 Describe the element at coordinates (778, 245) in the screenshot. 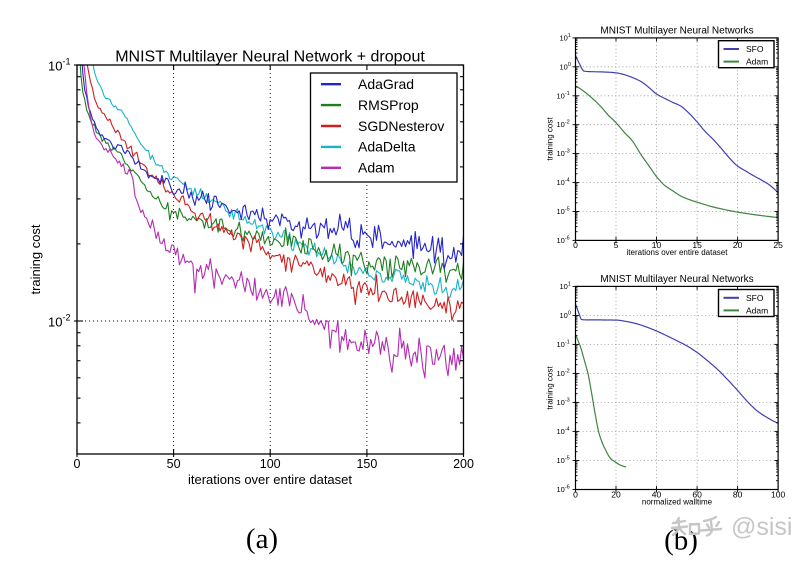

I see `svg-text: 25` at that location.